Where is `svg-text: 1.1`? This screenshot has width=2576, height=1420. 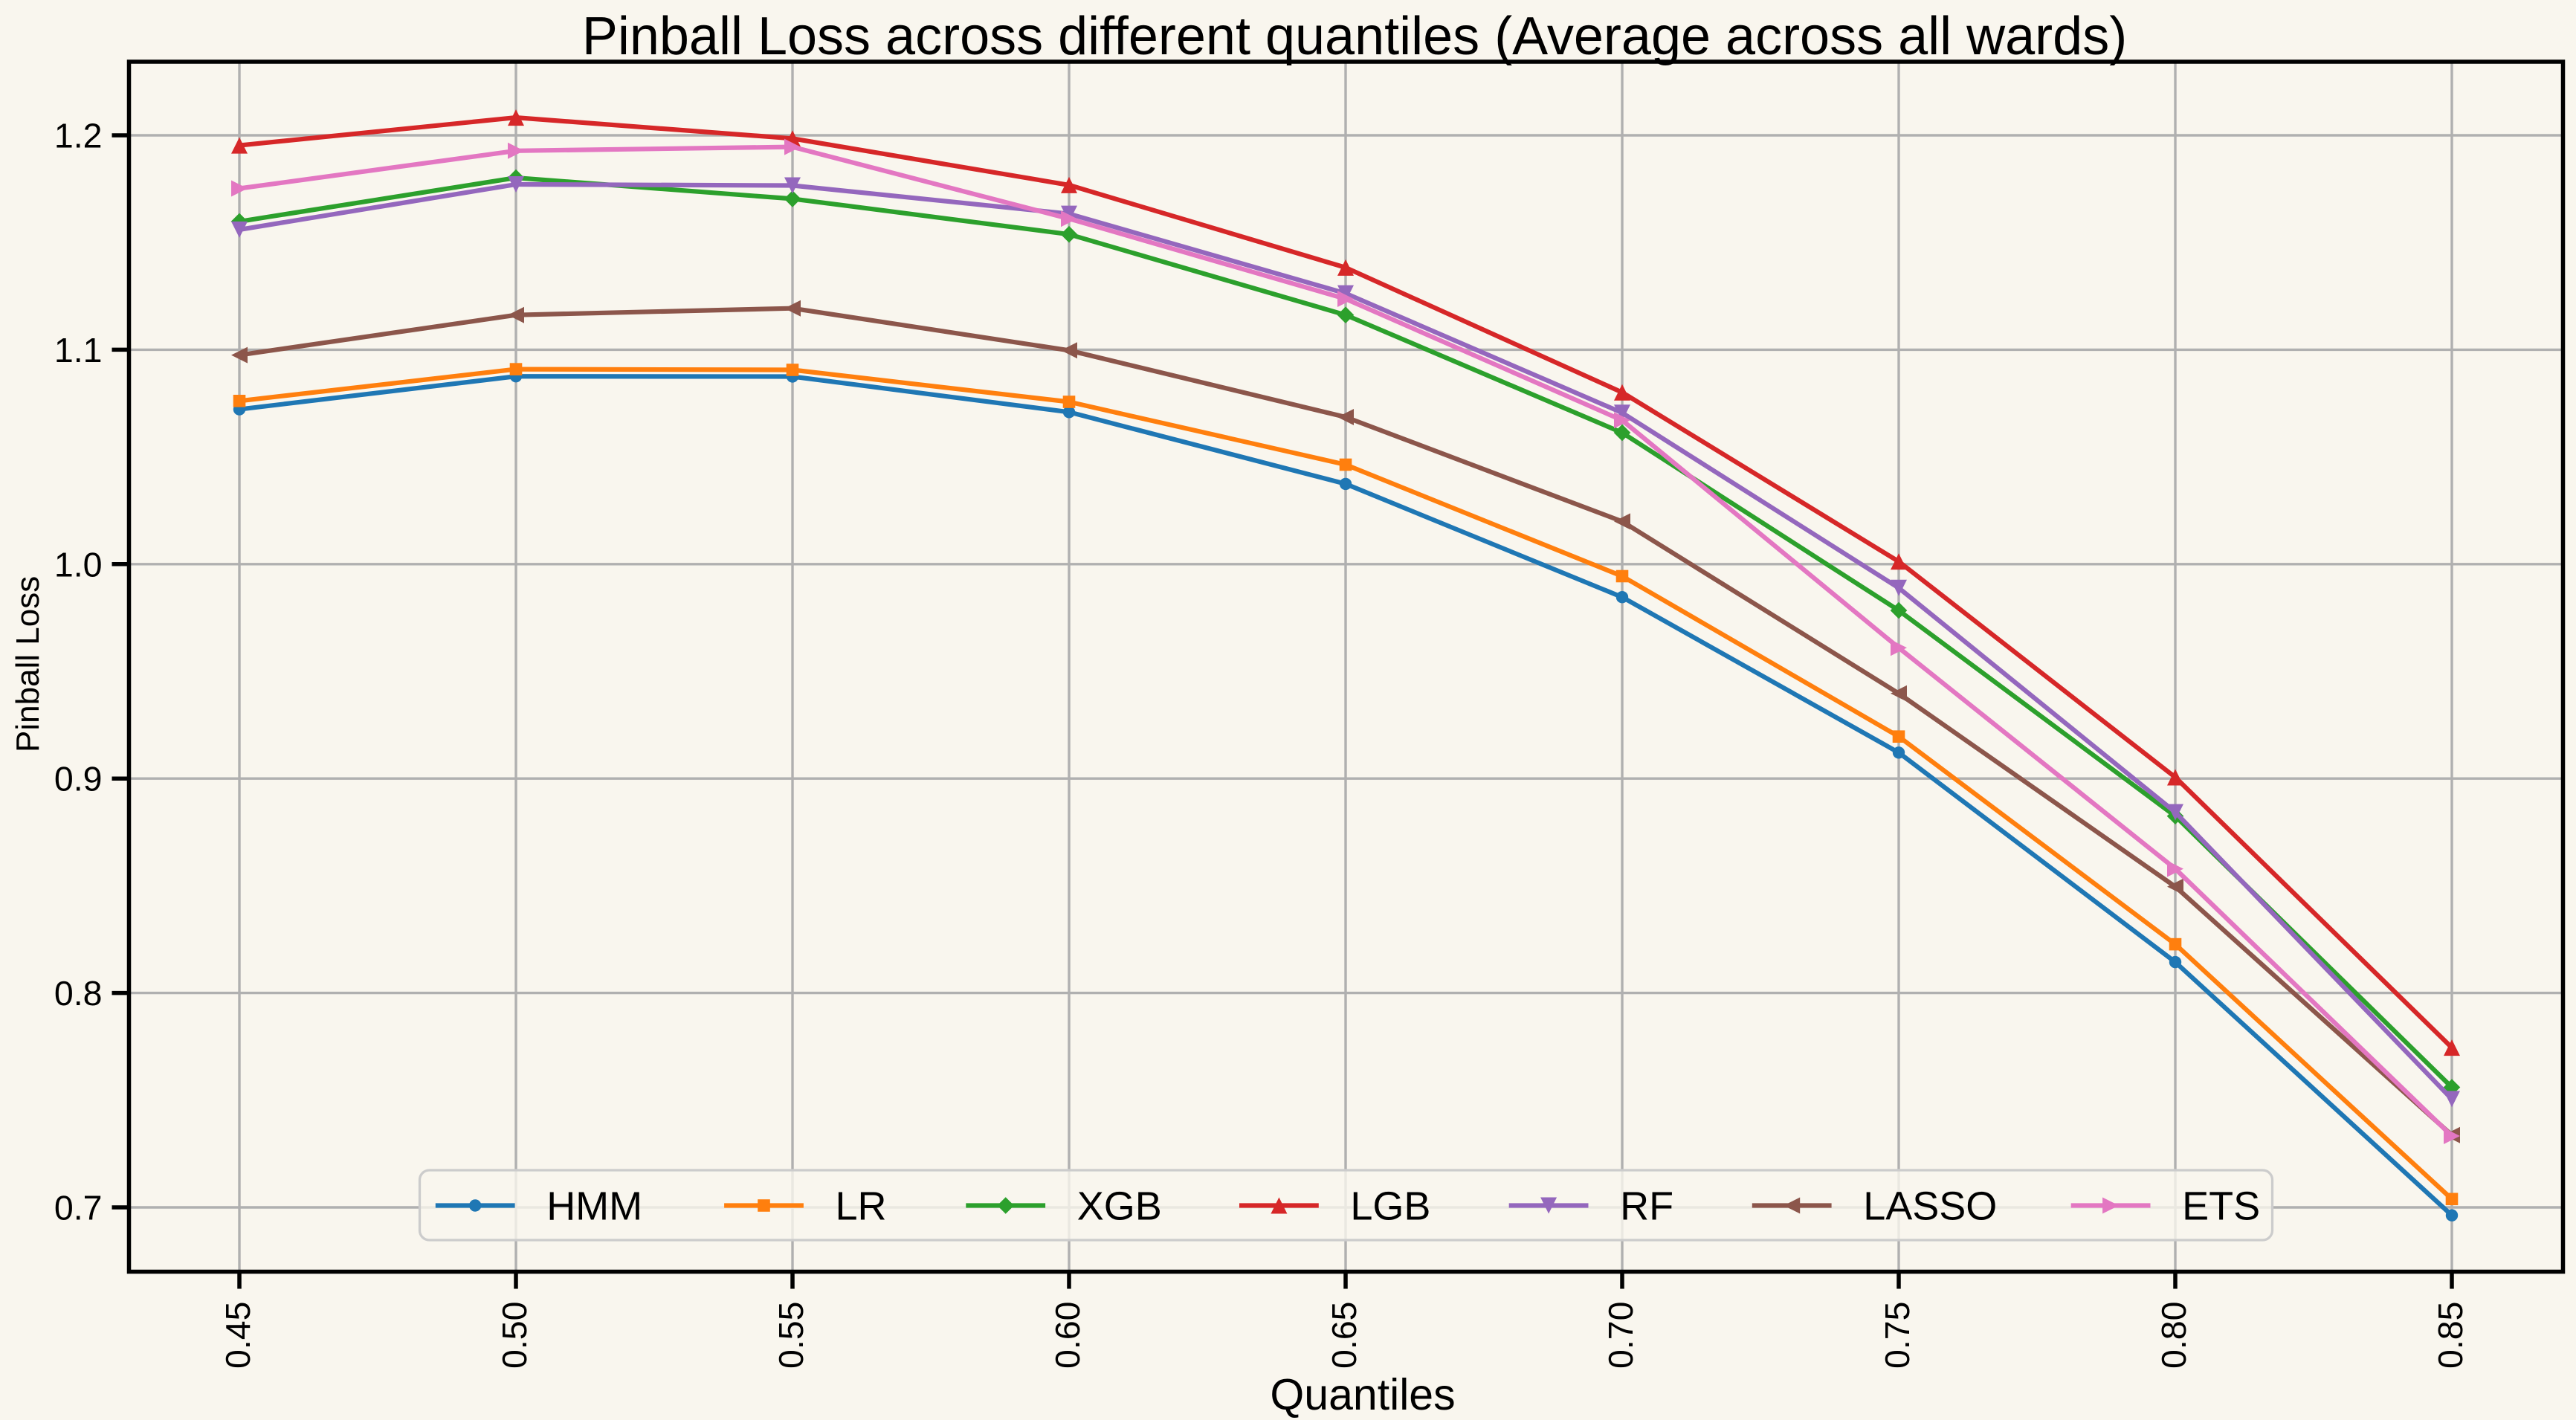
svg-text: 1.1 is located at coordinates (78, 350).